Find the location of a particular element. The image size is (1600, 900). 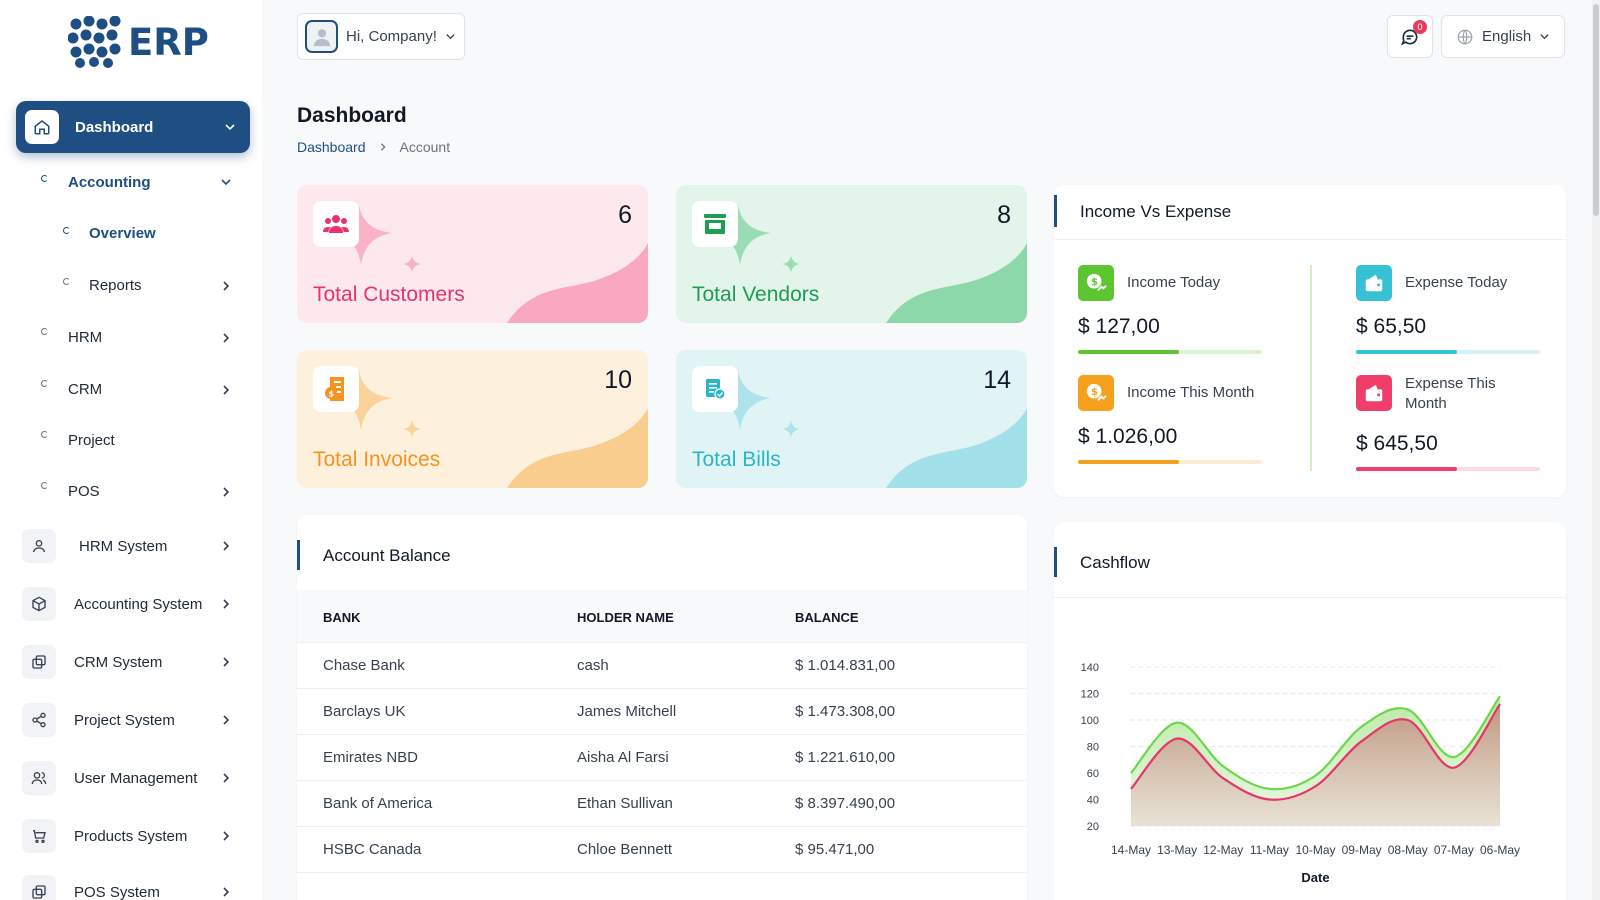

sidebar-item-label: CRM is located at coordinates (85, 389).